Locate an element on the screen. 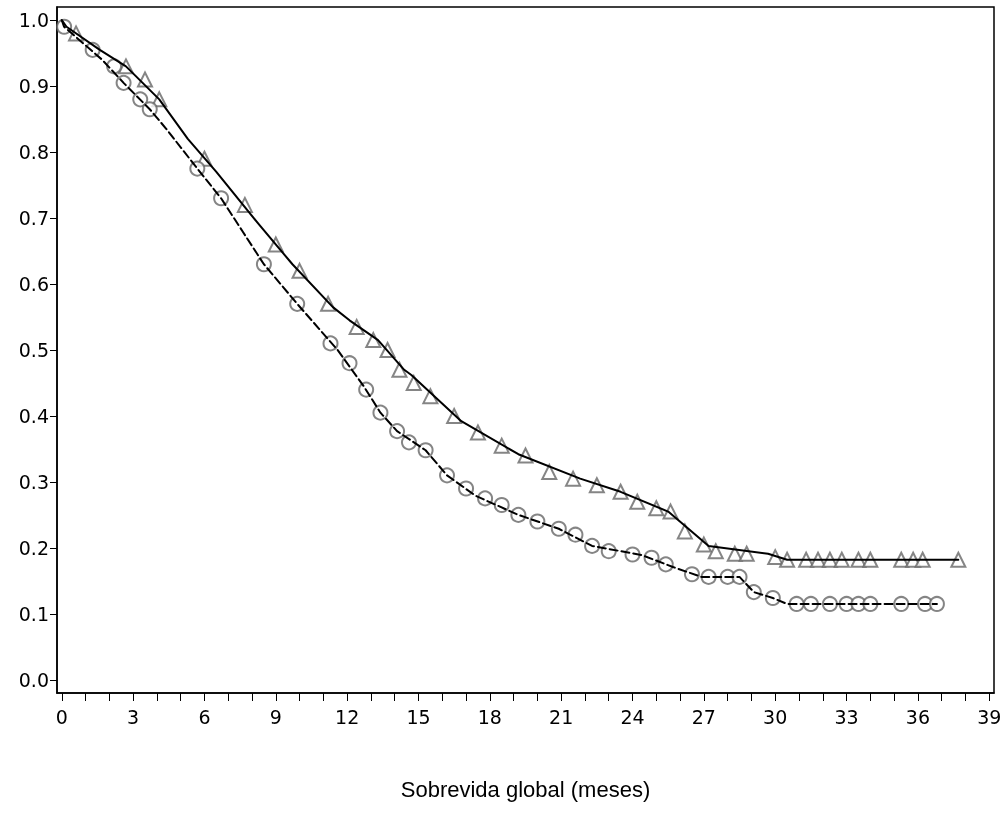  x-tick-label: 3 is located at coordinates (133, 716).